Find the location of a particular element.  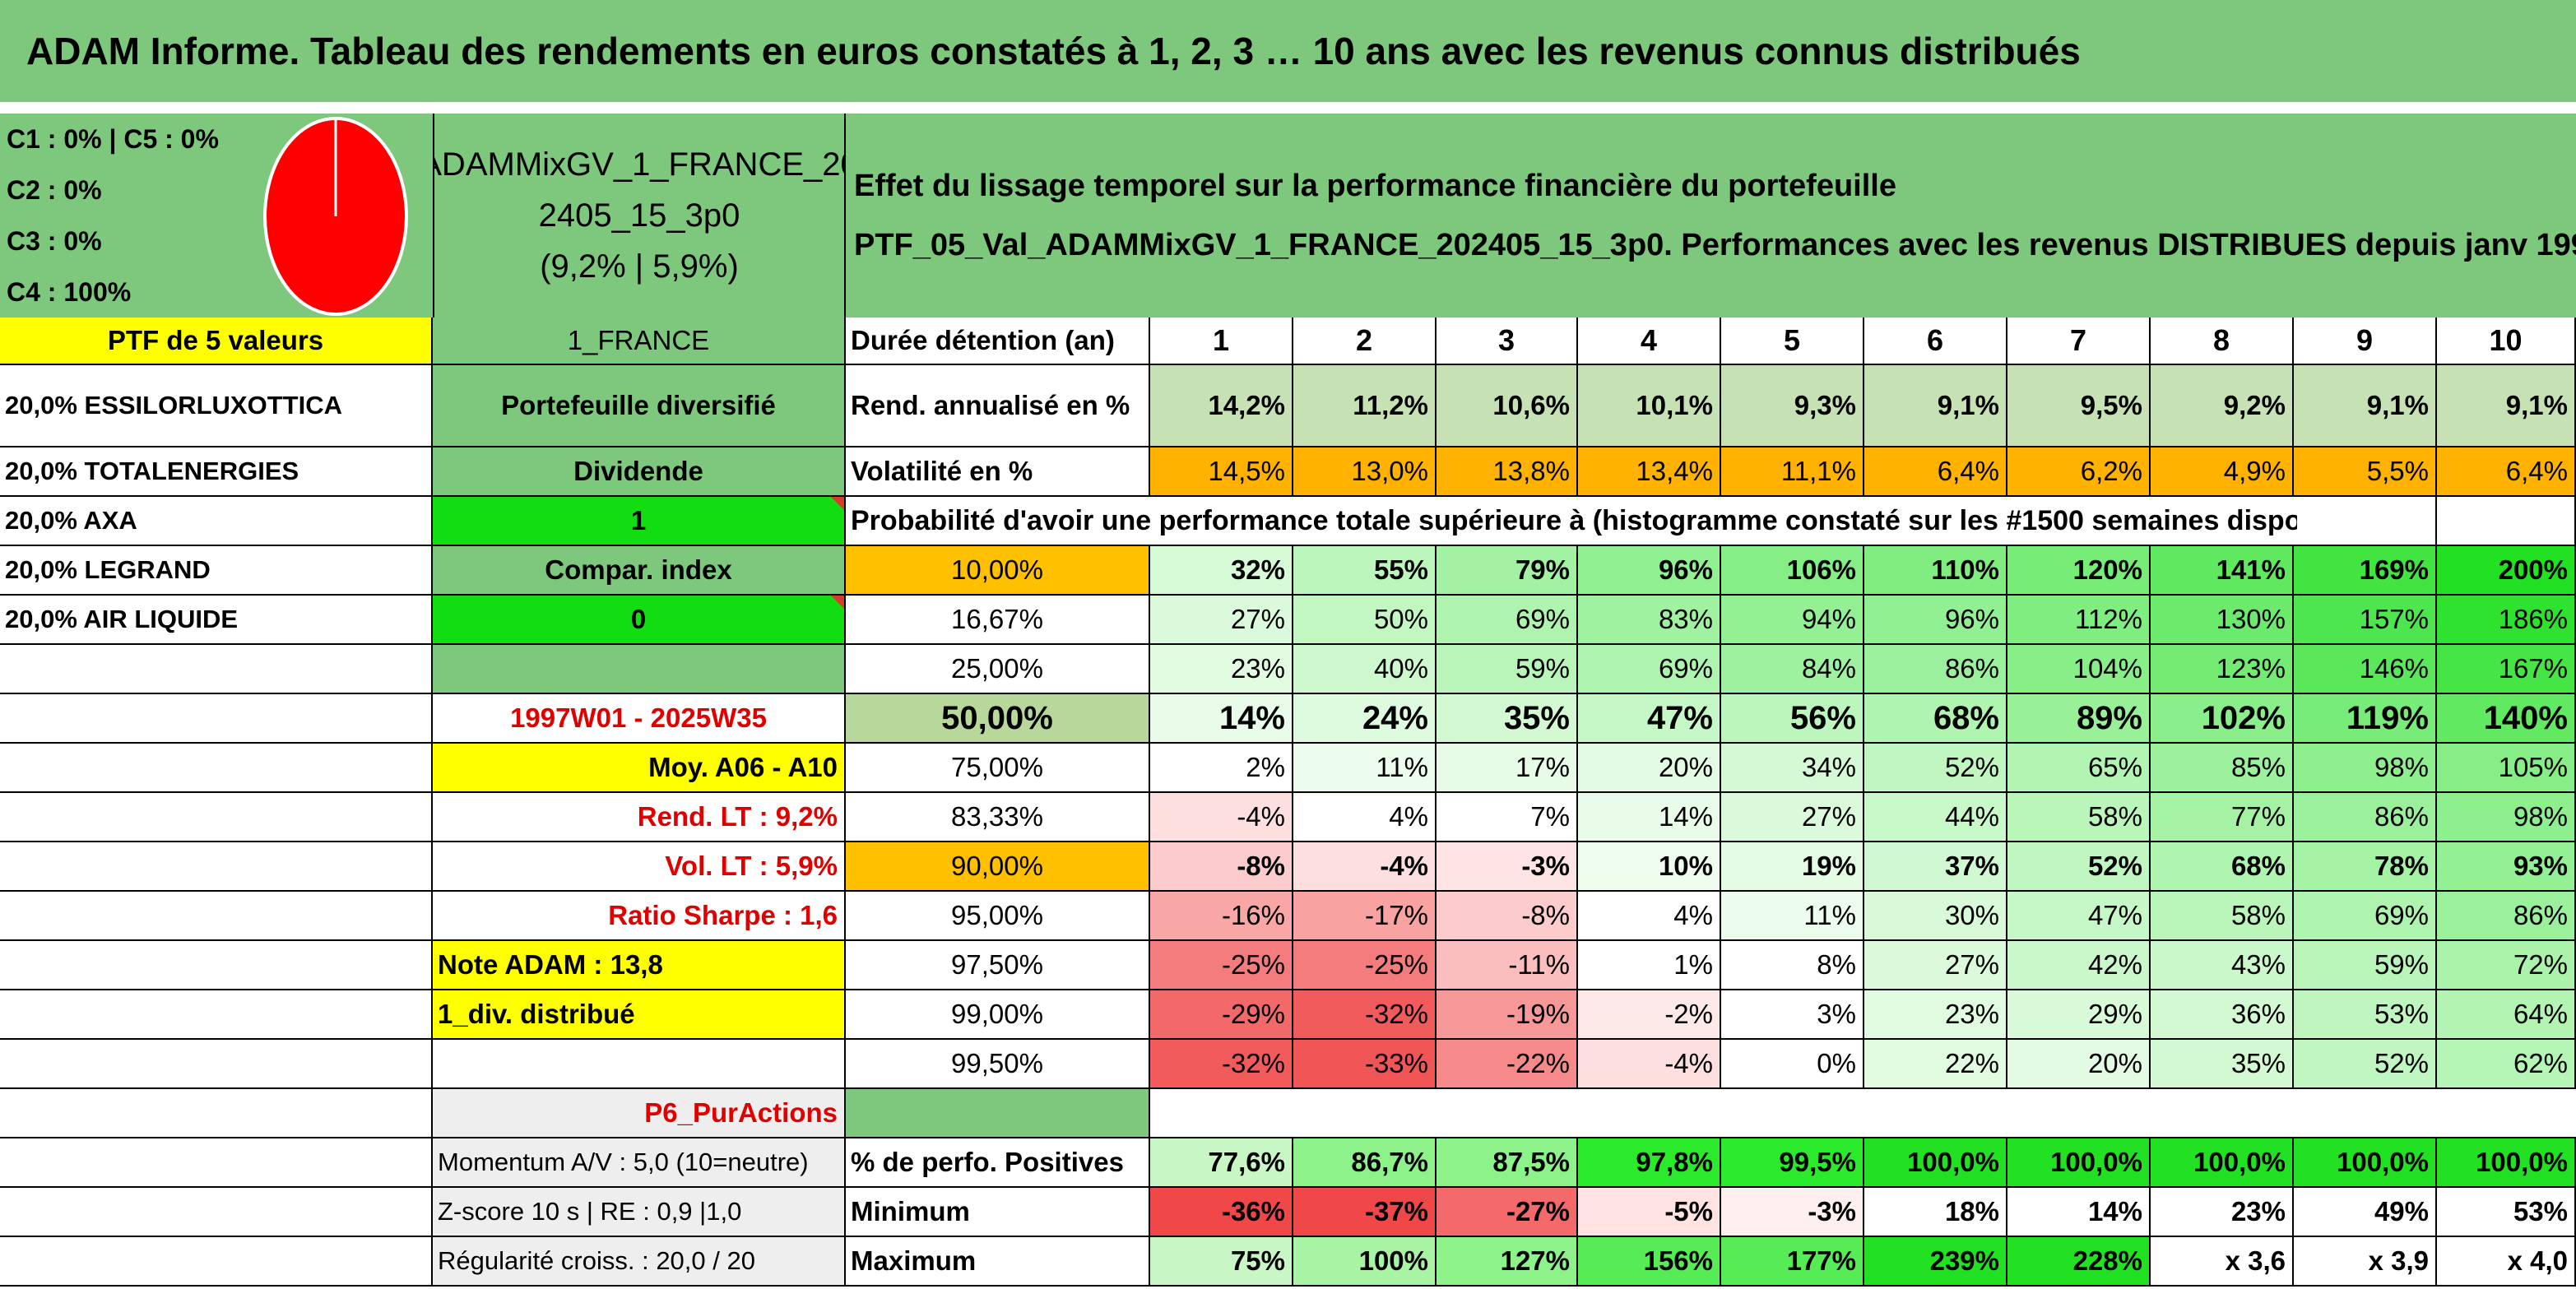

compar-index-label: Compar. index is located at coordinates (639, 571).